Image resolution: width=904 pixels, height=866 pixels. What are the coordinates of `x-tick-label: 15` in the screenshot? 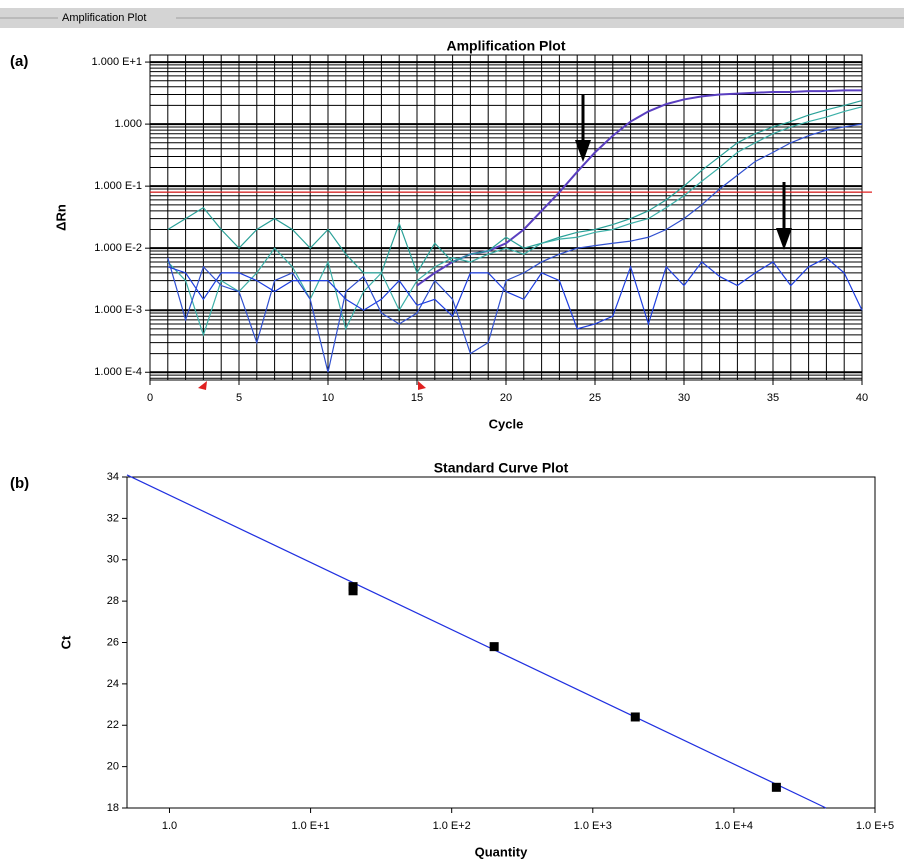 It's located at (417, 398).